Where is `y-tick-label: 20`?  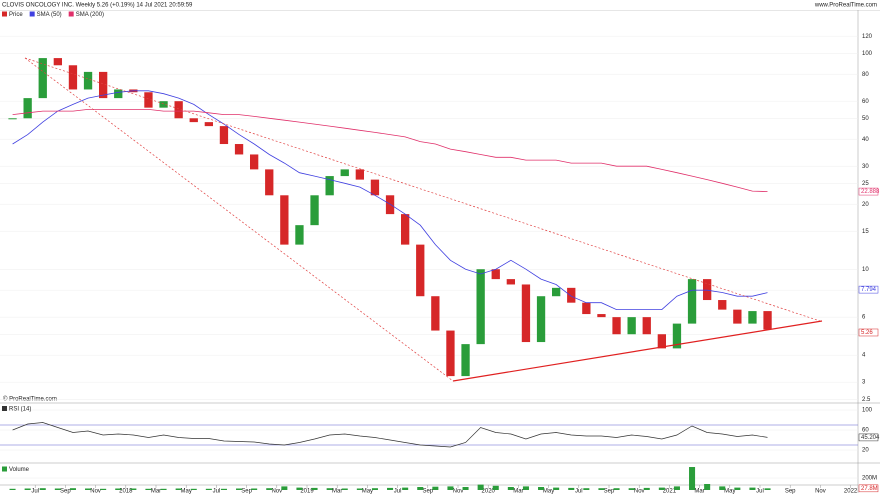 y-tick-label: 20 is located at coordinates (865, 451).